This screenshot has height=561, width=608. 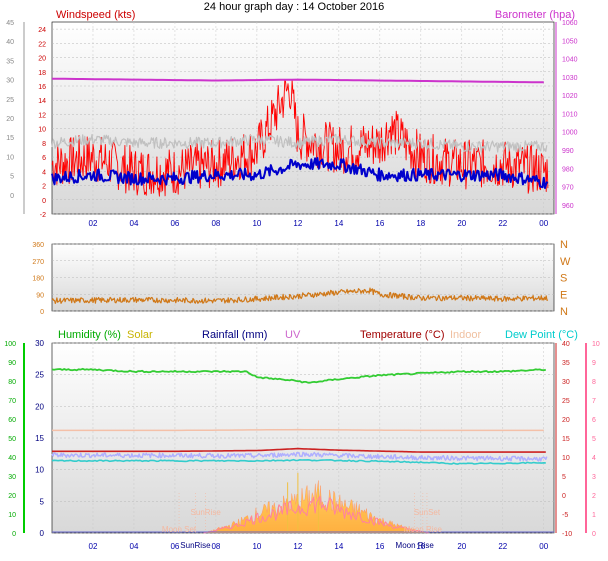 I want to click on solar-tick-label: 20, so click(x=39, y=406).